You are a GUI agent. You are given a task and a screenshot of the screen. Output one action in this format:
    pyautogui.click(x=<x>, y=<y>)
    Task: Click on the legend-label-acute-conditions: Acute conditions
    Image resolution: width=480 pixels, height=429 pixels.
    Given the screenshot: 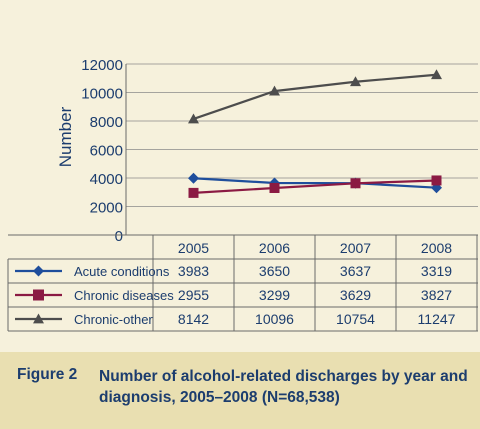 What is the action you would take?
    pyautogui.click(x=122, y=271)
    